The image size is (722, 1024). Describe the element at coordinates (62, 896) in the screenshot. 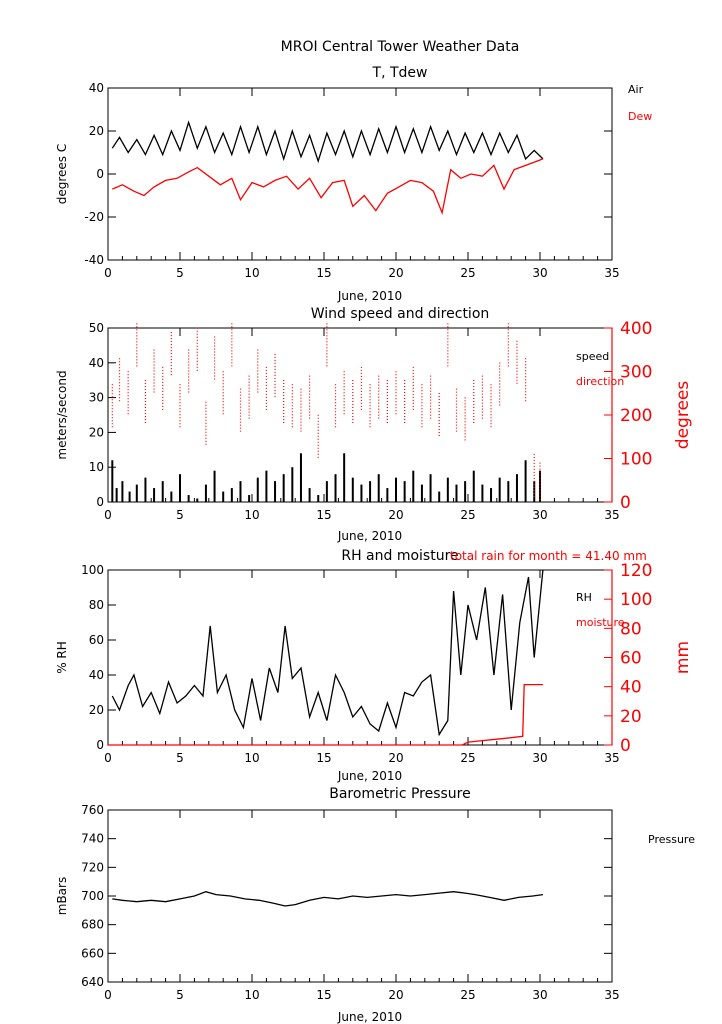

I see `y-axis-label: mBars` at that location.